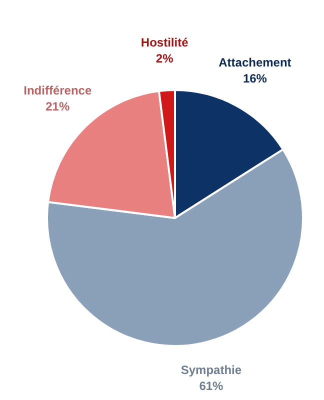 The width and height of the screenshot is (324, 400). What do you see at coordinates (164, 42) in the screenshot?
I see `slice-label: Hostilité` at bounding box center [164, 42].